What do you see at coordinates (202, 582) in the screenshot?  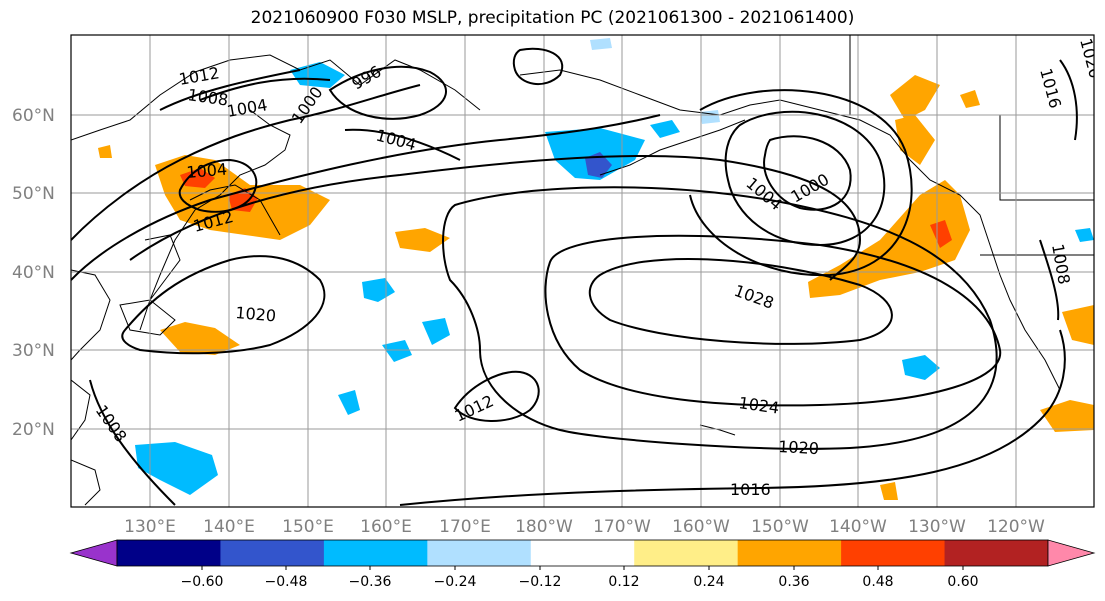 I see `colorbar-tick-label: −0.60` at bounding box center [202, 582].